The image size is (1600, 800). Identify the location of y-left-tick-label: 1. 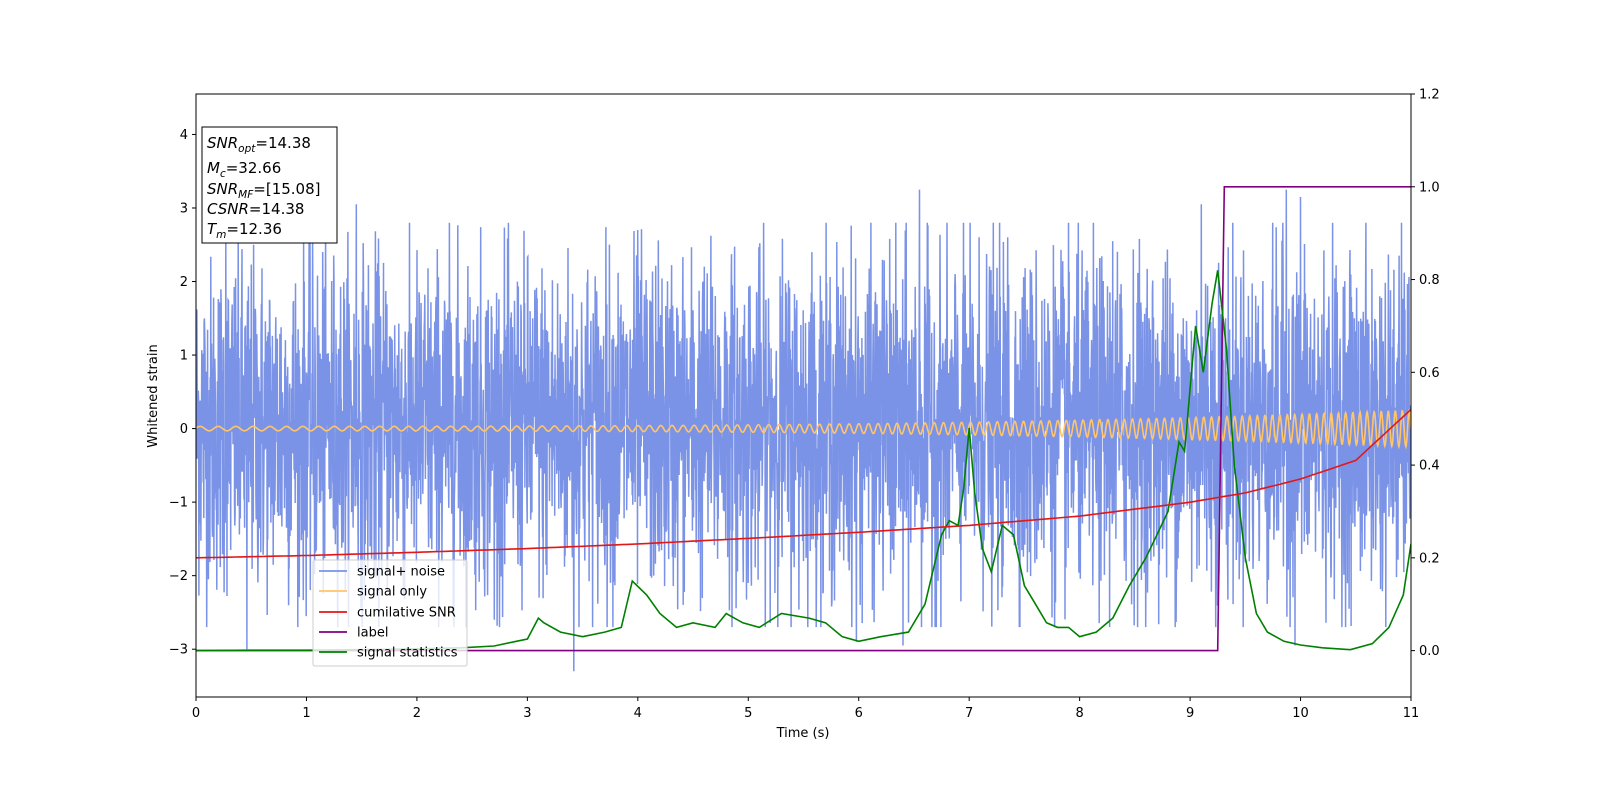
(184, 356).